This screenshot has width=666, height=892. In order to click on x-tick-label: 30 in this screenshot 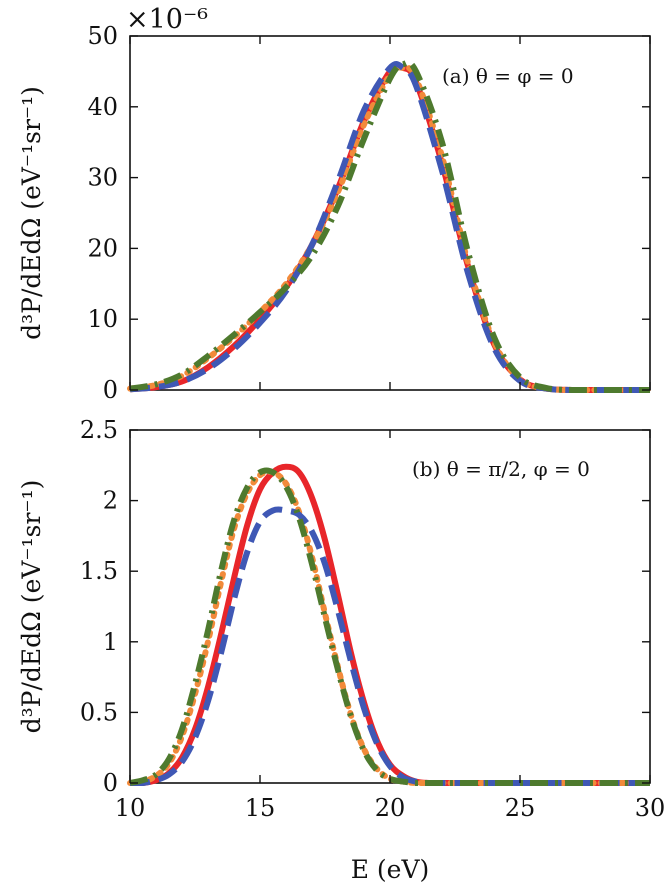, I will do `click(650, 808)`.